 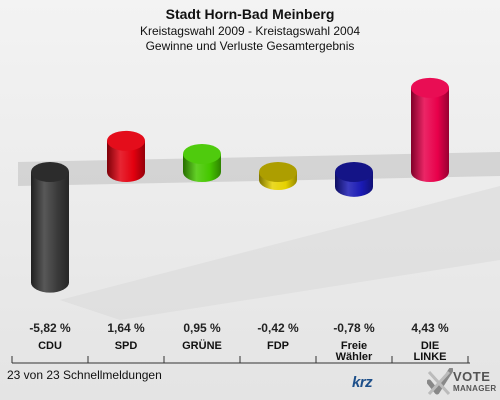 I want to click on category-label: SPD, so click(x=126, y=346).